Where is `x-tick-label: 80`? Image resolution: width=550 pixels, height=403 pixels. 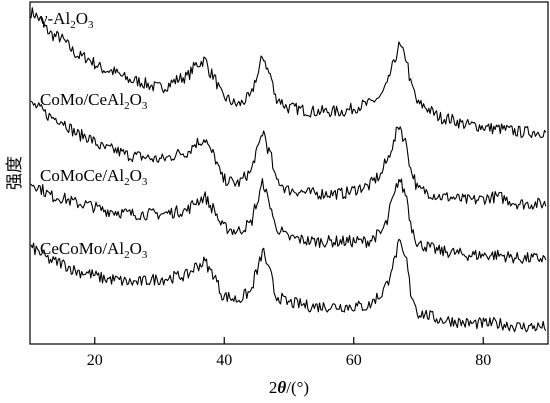 x-tick-label: 80 is located at coordinates (483, 360).